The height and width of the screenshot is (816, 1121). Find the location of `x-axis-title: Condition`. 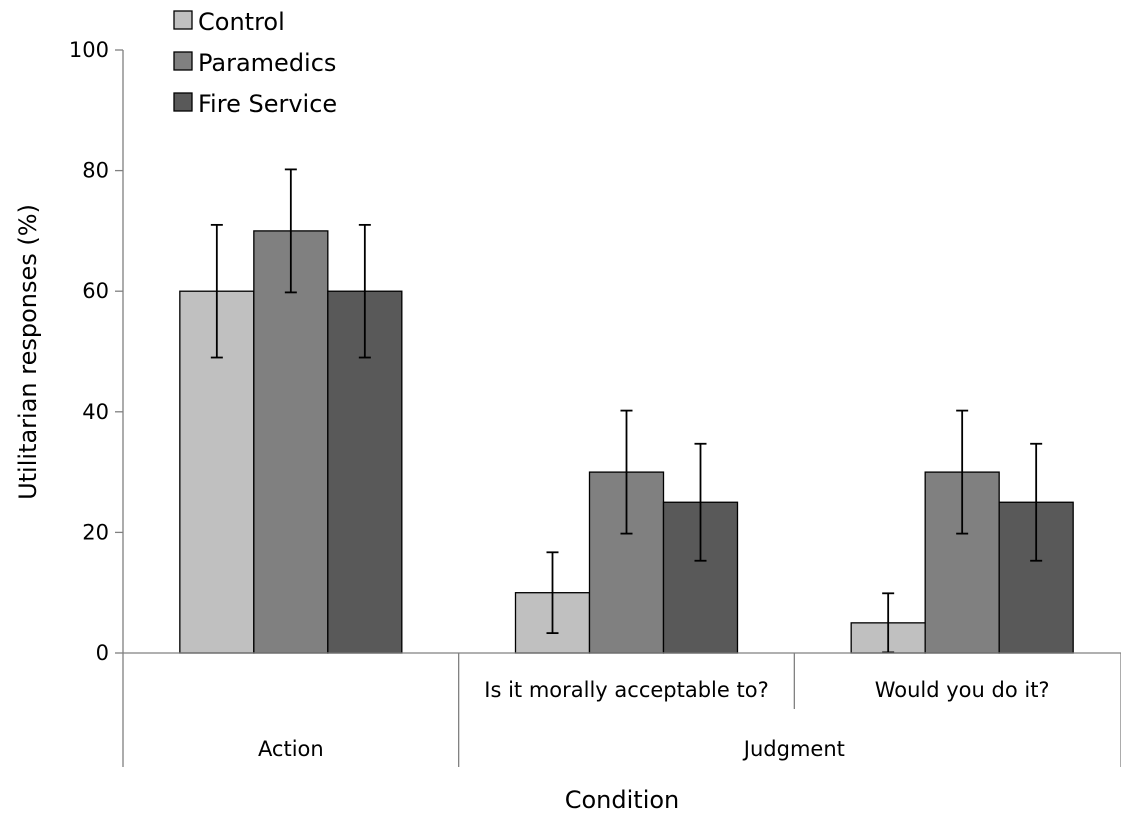

x-axis-title: Condition is located at coordinates (622, 800).